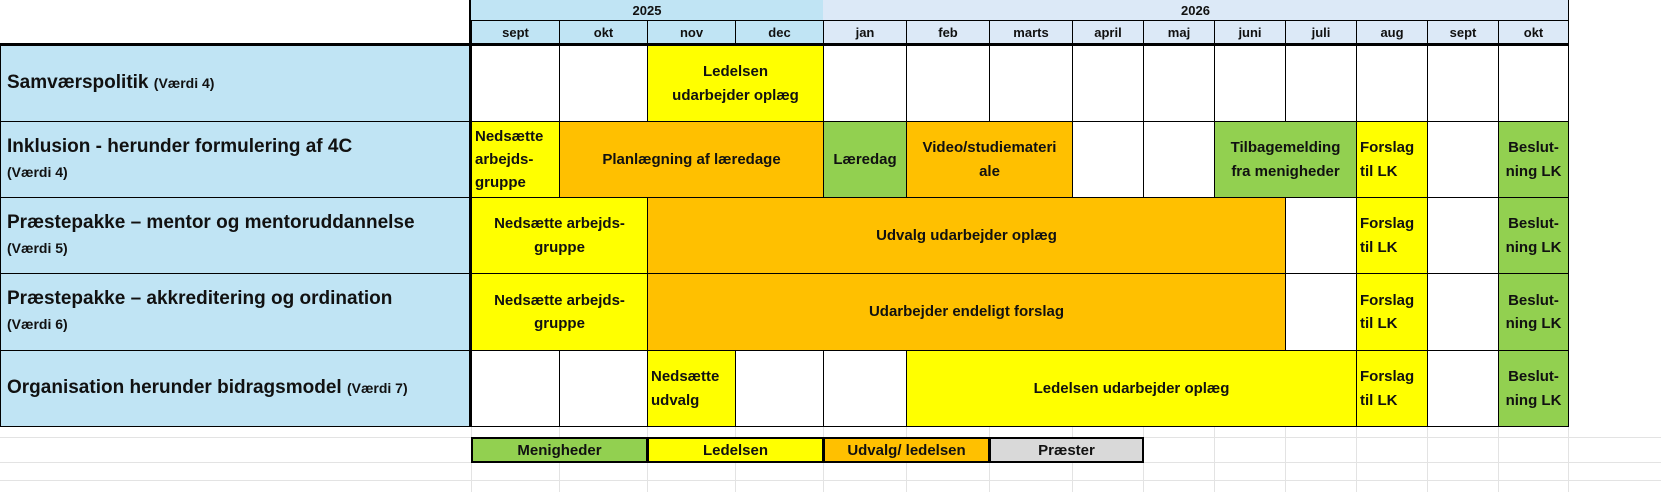  What do you see at coordinates (559, 450) in the screenshot?
I see `legend-menigheder: Menigheder` at bounding box center [559, 450].